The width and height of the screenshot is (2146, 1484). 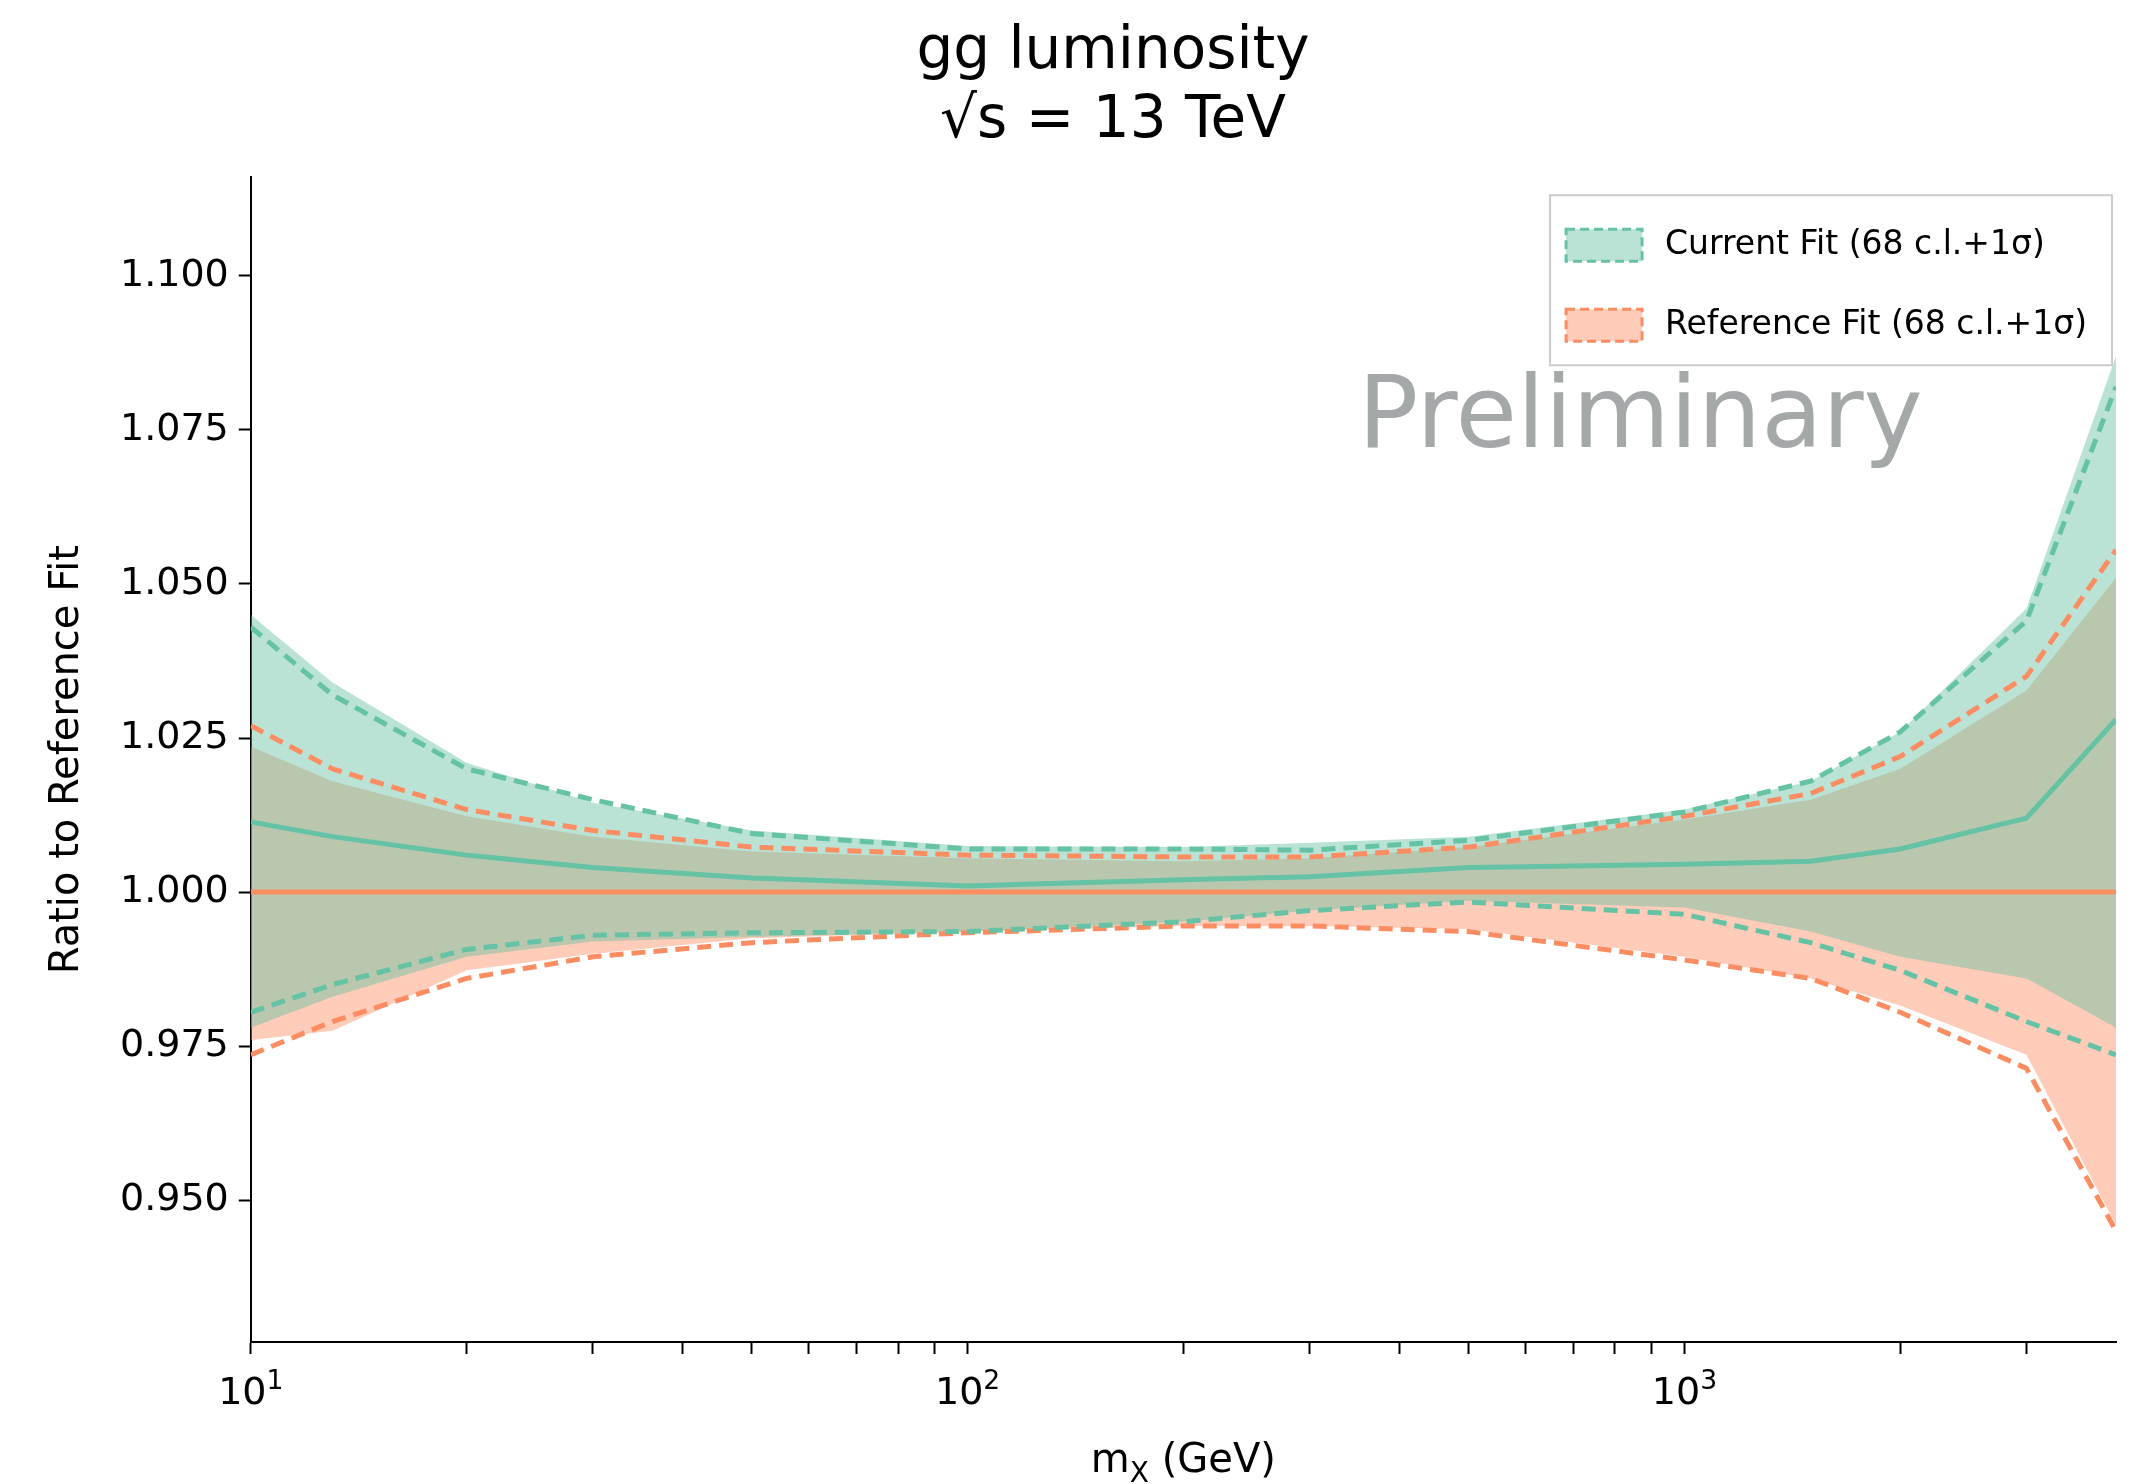 I want to click on legend-label: Current Fit (68 c.l.+1σ), so click(x=1855, y=242).